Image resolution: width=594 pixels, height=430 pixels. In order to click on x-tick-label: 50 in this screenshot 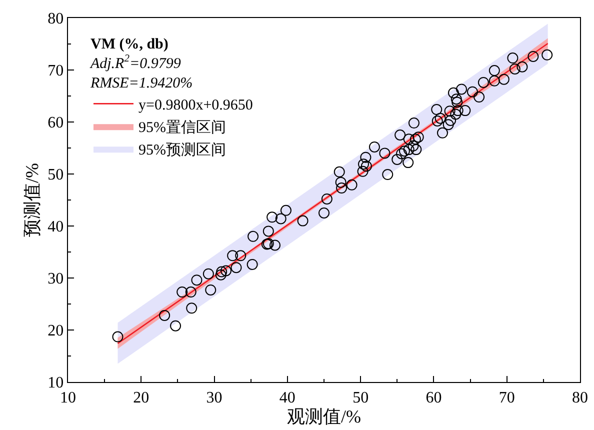, I will do `click(360, 397)`.